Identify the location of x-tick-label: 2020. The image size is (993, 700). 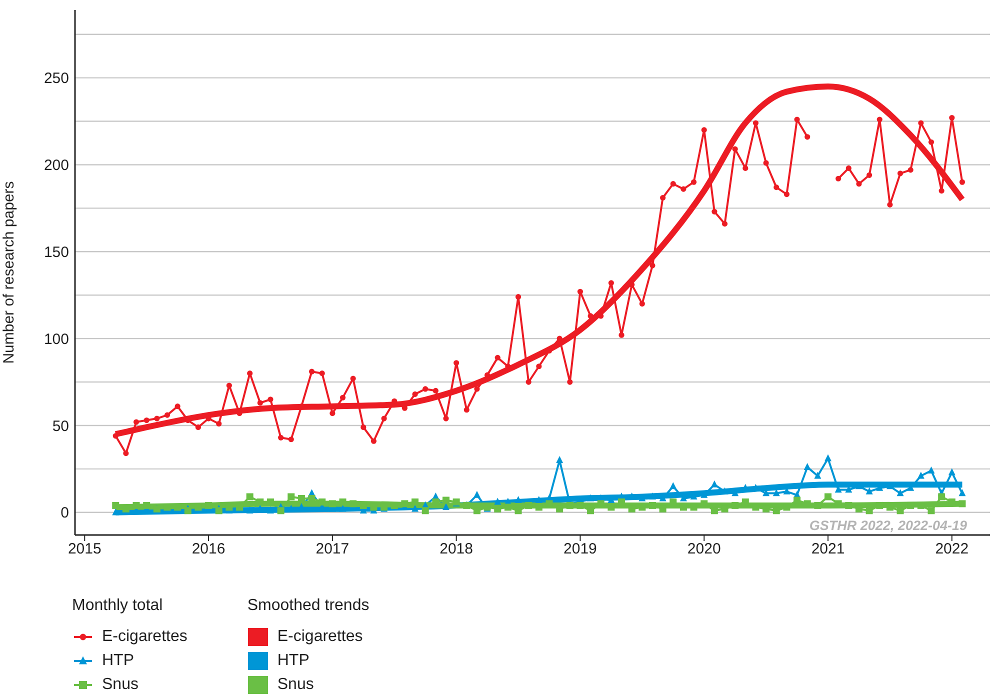
(704, 549).